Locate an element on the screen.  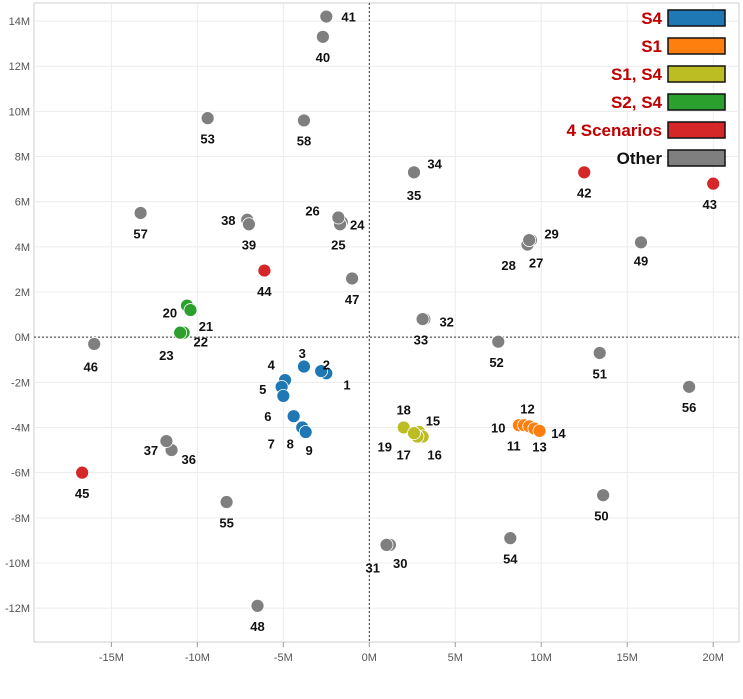
point-label-52: 52 is located at coordinates (496, 362).